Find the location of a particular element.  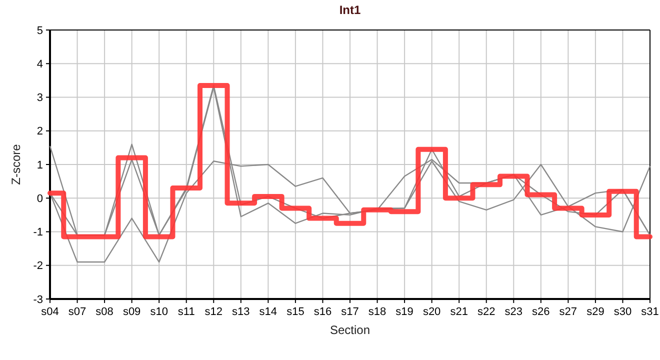

x-tick-label: s17 is located at coordinates (350, 312).